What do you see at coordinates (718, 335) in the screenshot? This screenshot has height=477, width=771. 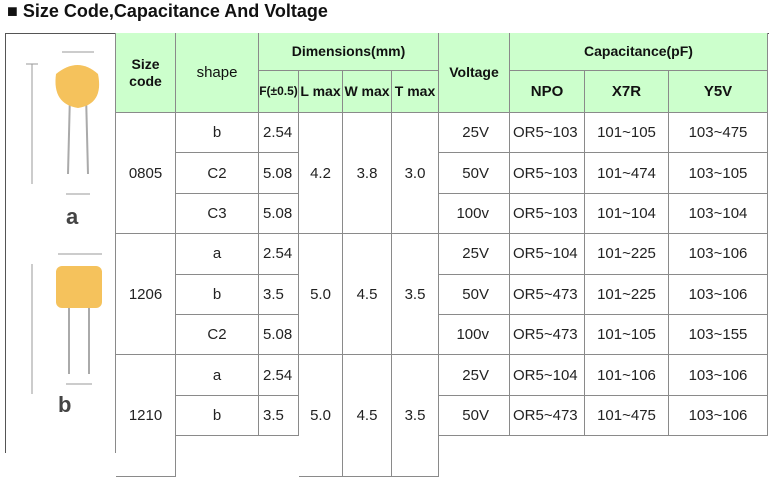 I see `y5v: 103~155` at bounding box center [718, 335].